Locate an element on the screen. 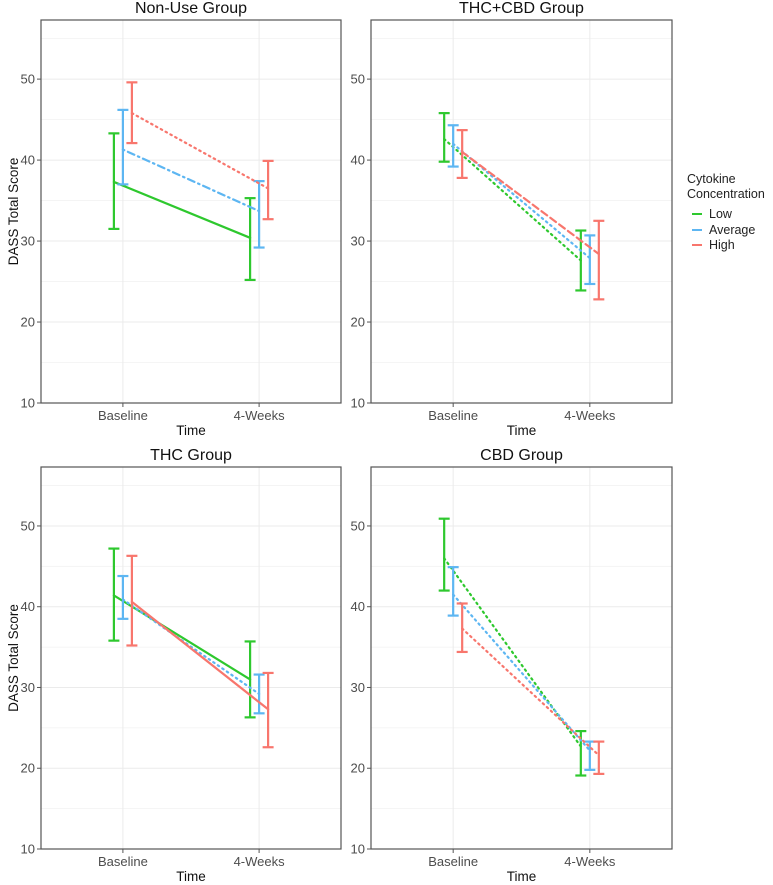 The image size is (773, 885). legend-label-high: High is located at coordinates (722, 245).